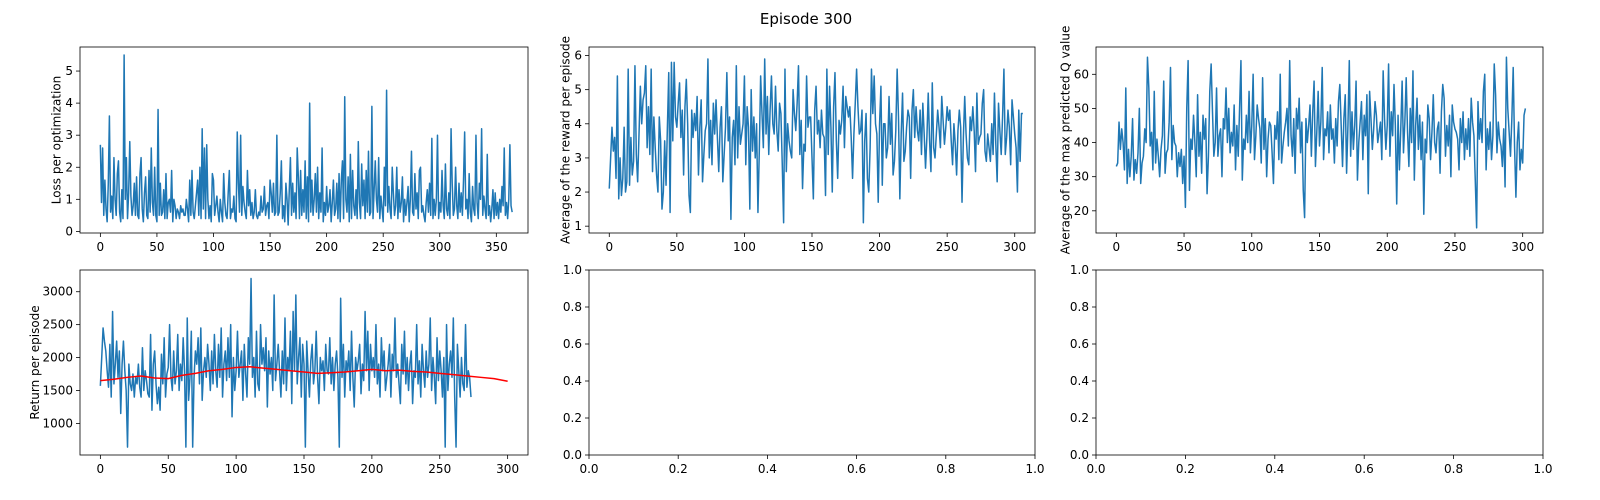 The image size is (1600, 500). Describe the element at coordinates (57, 358) in the screenshot. I see `y-tick-label: 2000` at that location.